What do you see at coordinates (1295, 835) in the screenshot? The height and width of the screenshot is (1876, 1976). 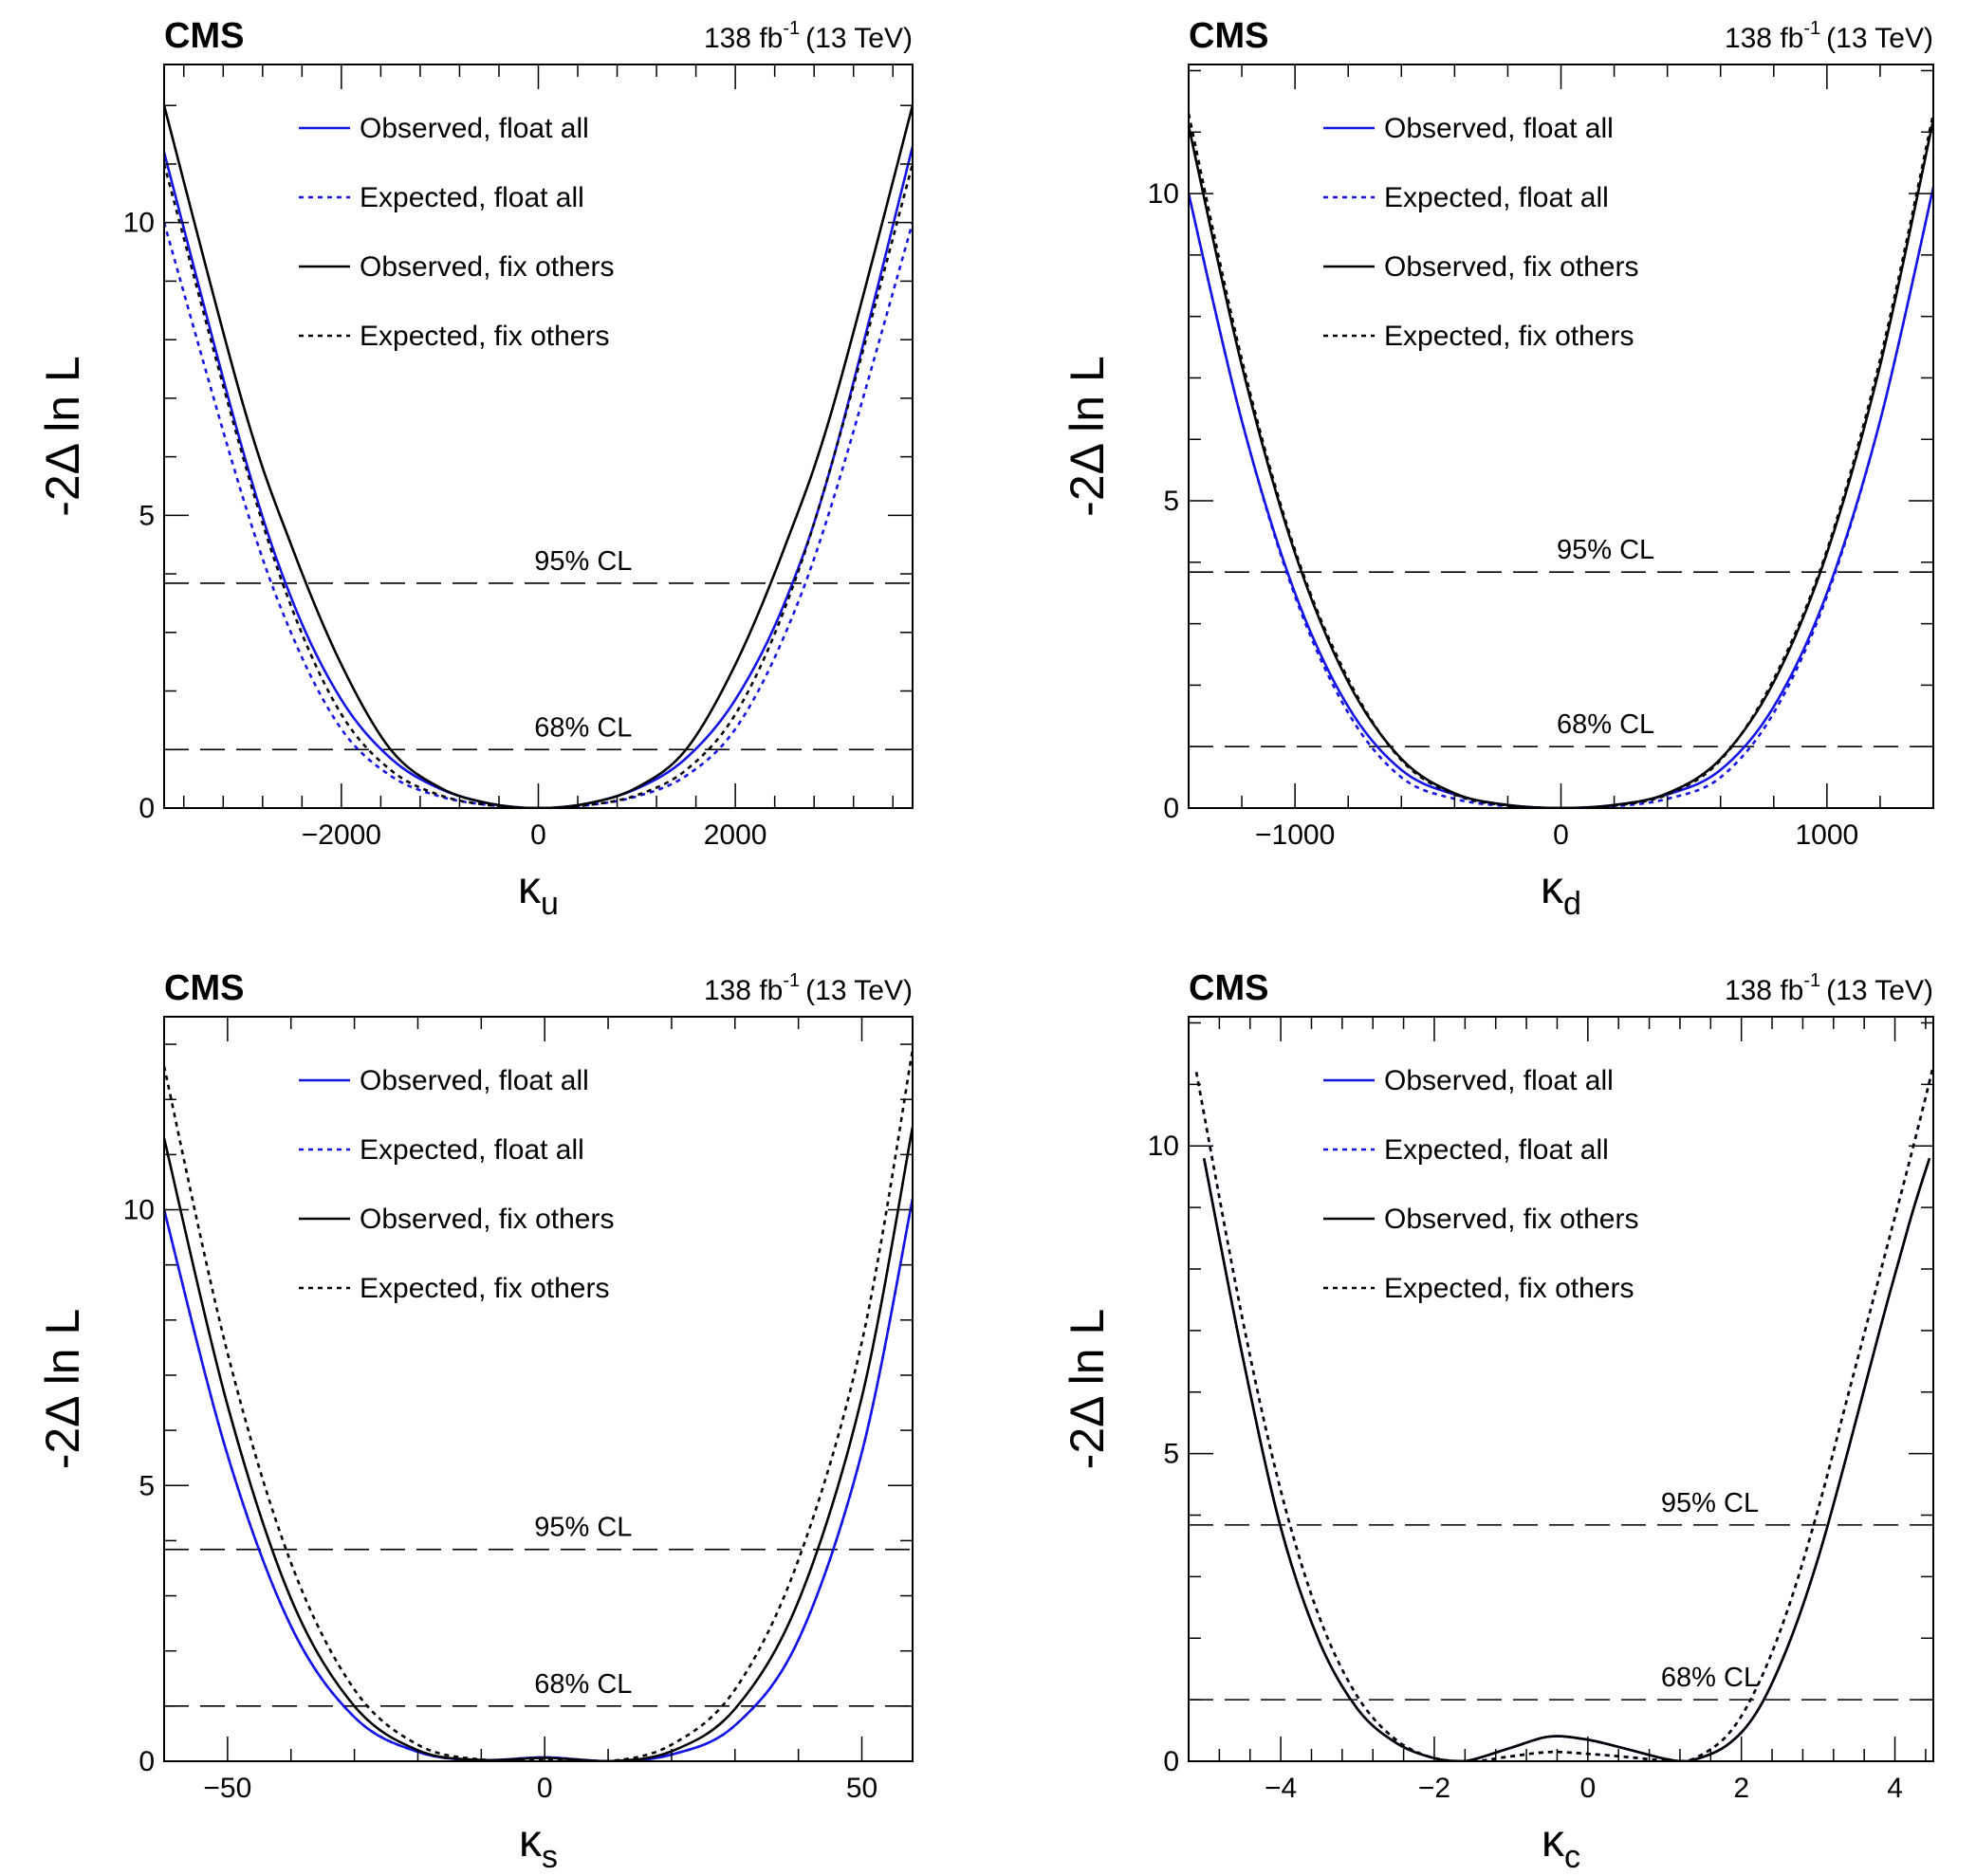 I see `x-tick-label: −1000` at bounding box center [1295, 835].